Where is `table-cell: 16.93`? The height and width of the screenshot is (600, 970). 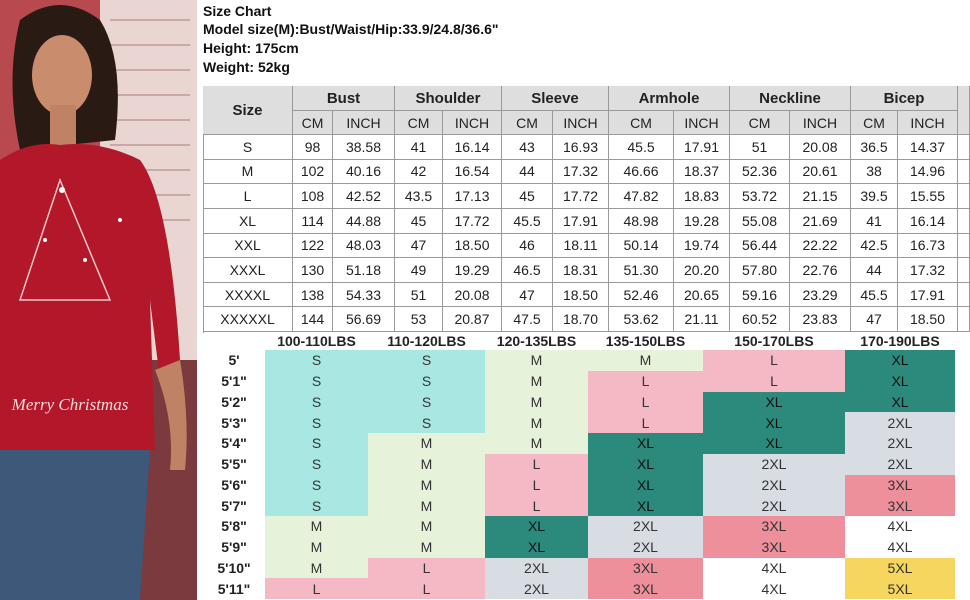
table-cell: 16.93 is located at coordinates (581, 147).